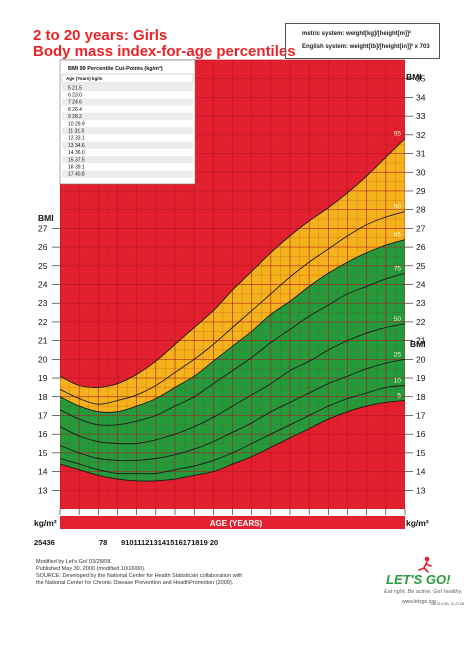  What do you see at coordinates (43, 490) in the screenshot?
I see `y-tick-label-left: 13` at bounding box center [43, 490].